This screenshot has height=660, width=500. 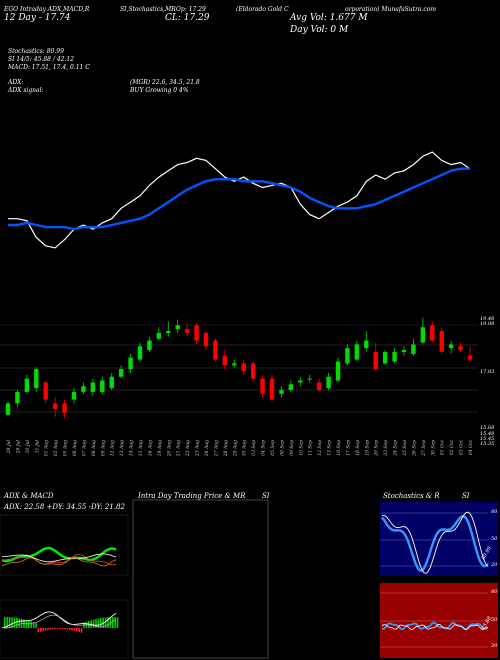 What do you see at coordinates (377, 448) in the screenshot?
I see `date-tick-label: 20 Sep` at bounding box center [377, 448].